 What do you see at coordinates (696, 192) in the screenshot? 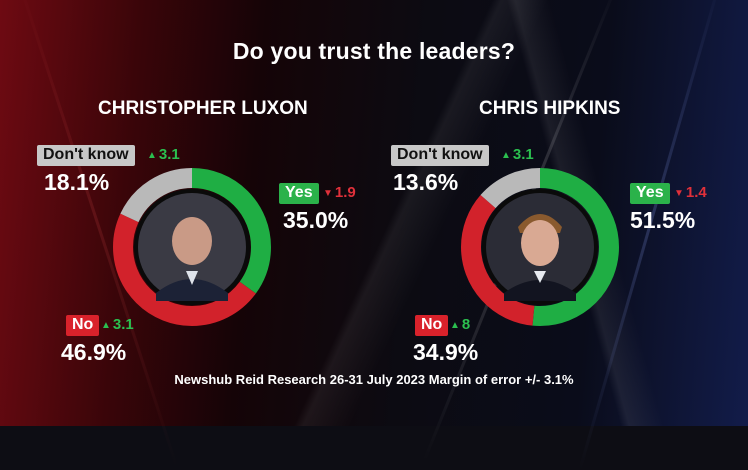
I see `change-value: 1.4` at bounding box center [696, 192].